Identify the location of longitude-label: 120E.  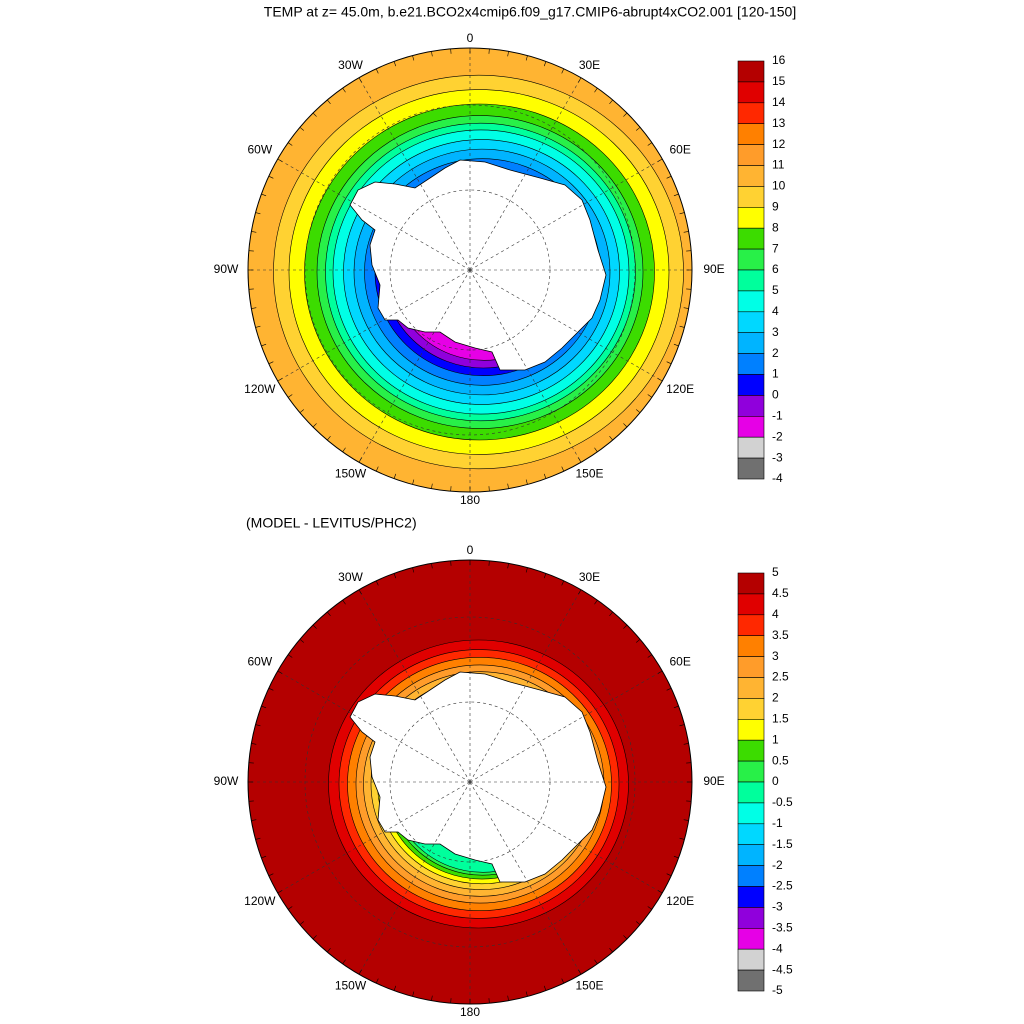
(680, 901).